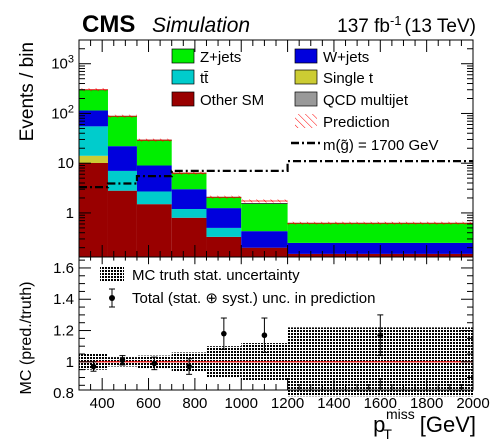  I want to click on signal-line, so click(276, 174).